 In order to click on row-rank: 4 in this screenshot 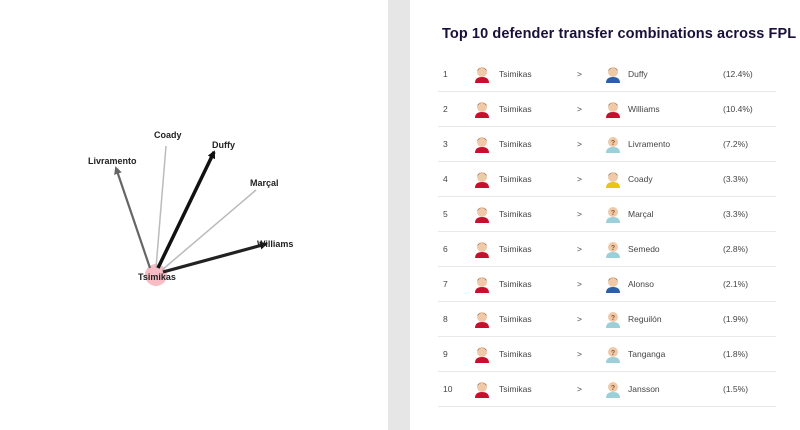, I will do `click(445, 179)`.